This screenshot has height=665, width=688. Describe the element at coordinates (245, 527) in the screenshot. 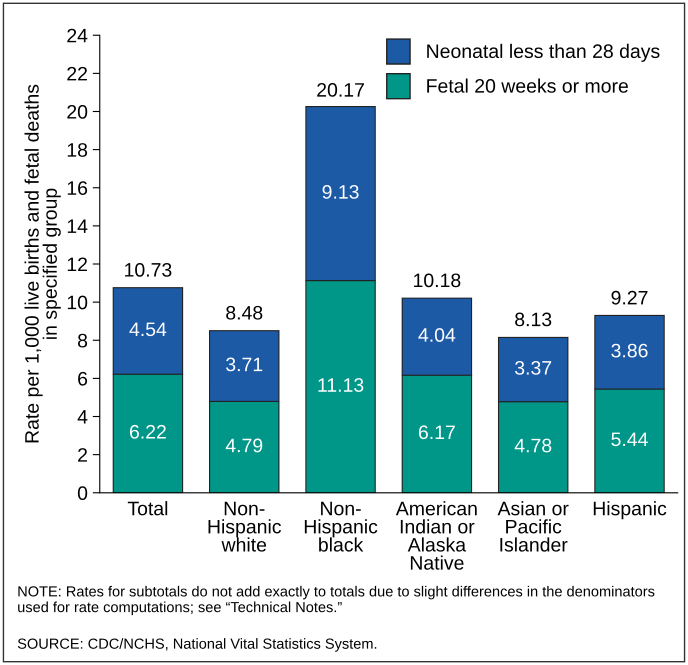

I see `x-tick-label: Non- Hispanic white` at that location.